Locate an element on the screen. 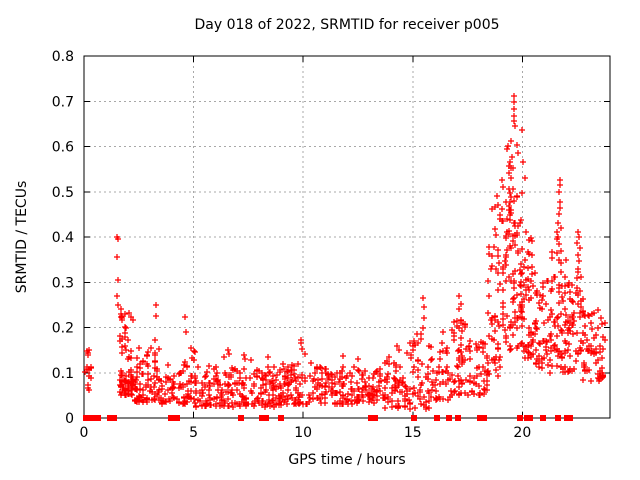 The width and height of the screenshot is (640, 480). y-tick-label: 0.2 is located at coordinates (63, 329).